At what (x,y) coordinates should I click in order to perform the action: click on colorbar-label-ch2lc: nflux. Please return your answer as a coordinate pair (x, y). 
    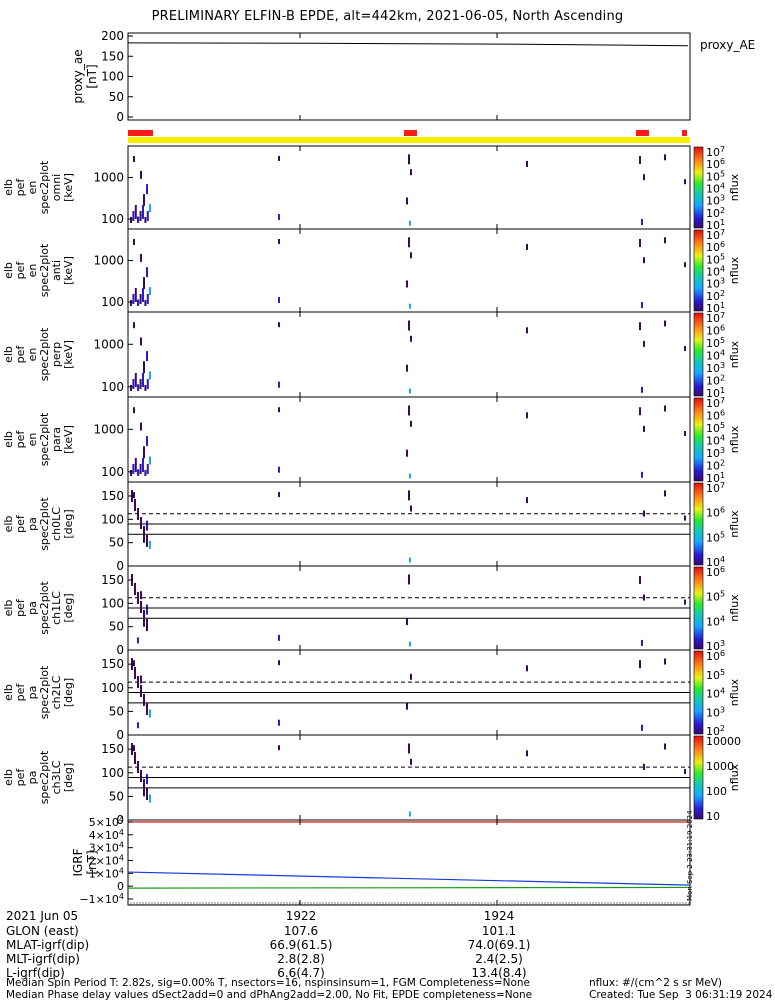
    Looking at the image, I should click on (734, 692).